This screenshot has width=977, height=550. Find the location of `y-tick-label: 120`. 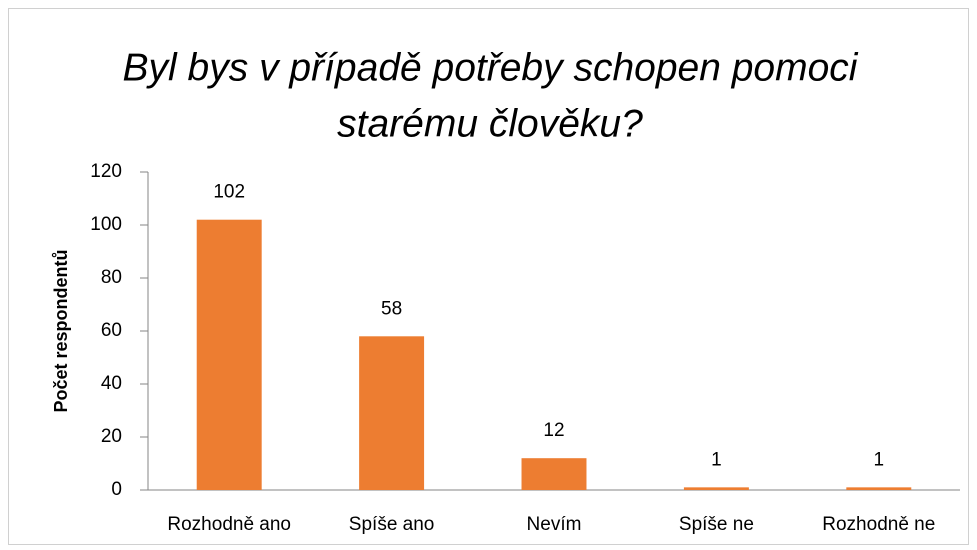

y-tick-label: 120 is located at coordinates (106, 171).